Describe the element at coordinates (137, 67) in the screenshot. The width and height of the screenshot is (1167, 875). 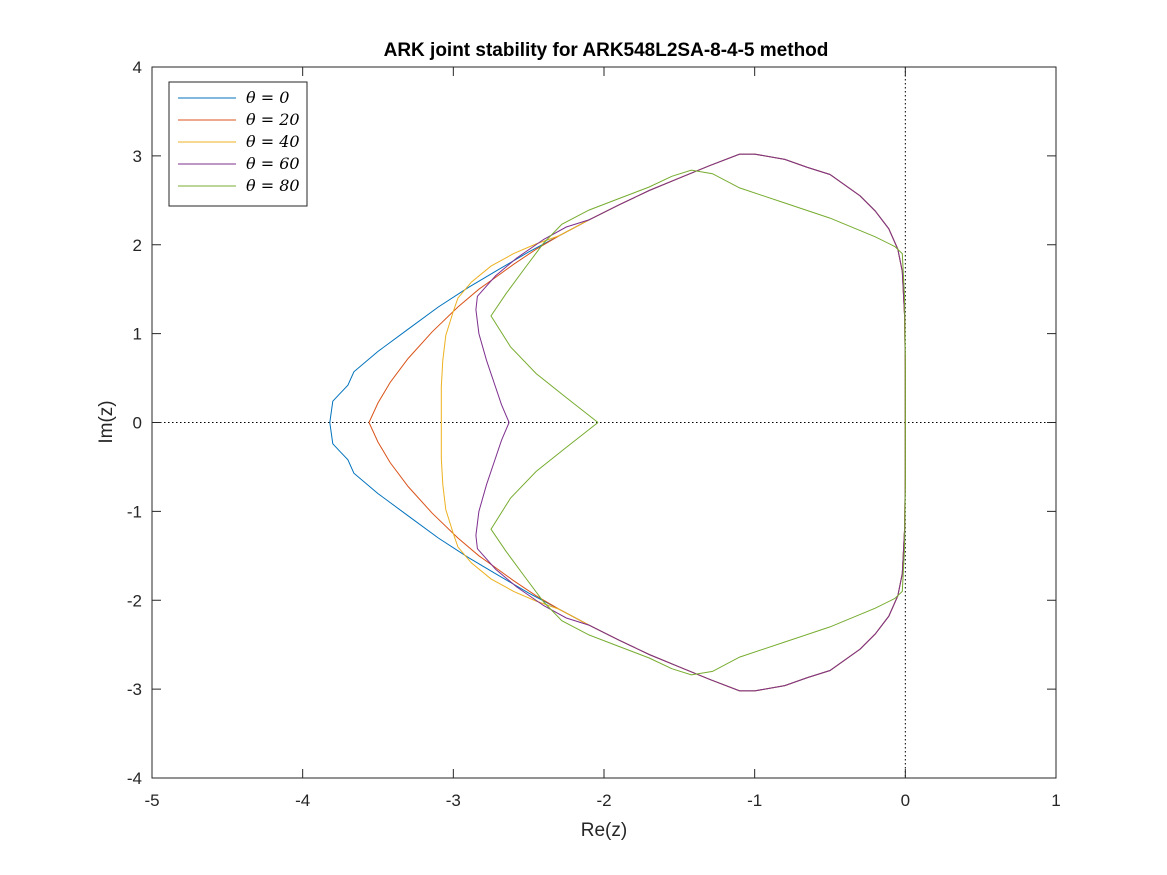
I see `y-tick-label: 4` at that location.